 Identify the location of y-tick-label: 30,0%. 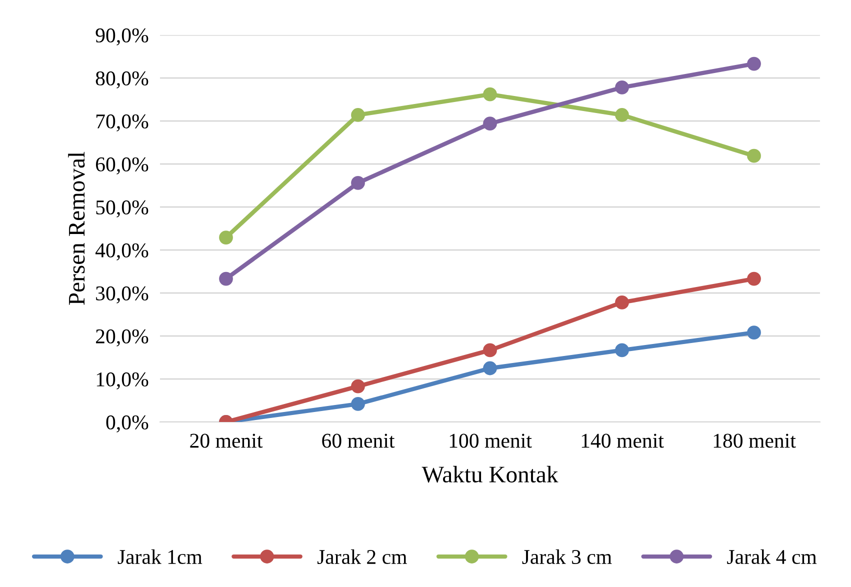
(122, 295).